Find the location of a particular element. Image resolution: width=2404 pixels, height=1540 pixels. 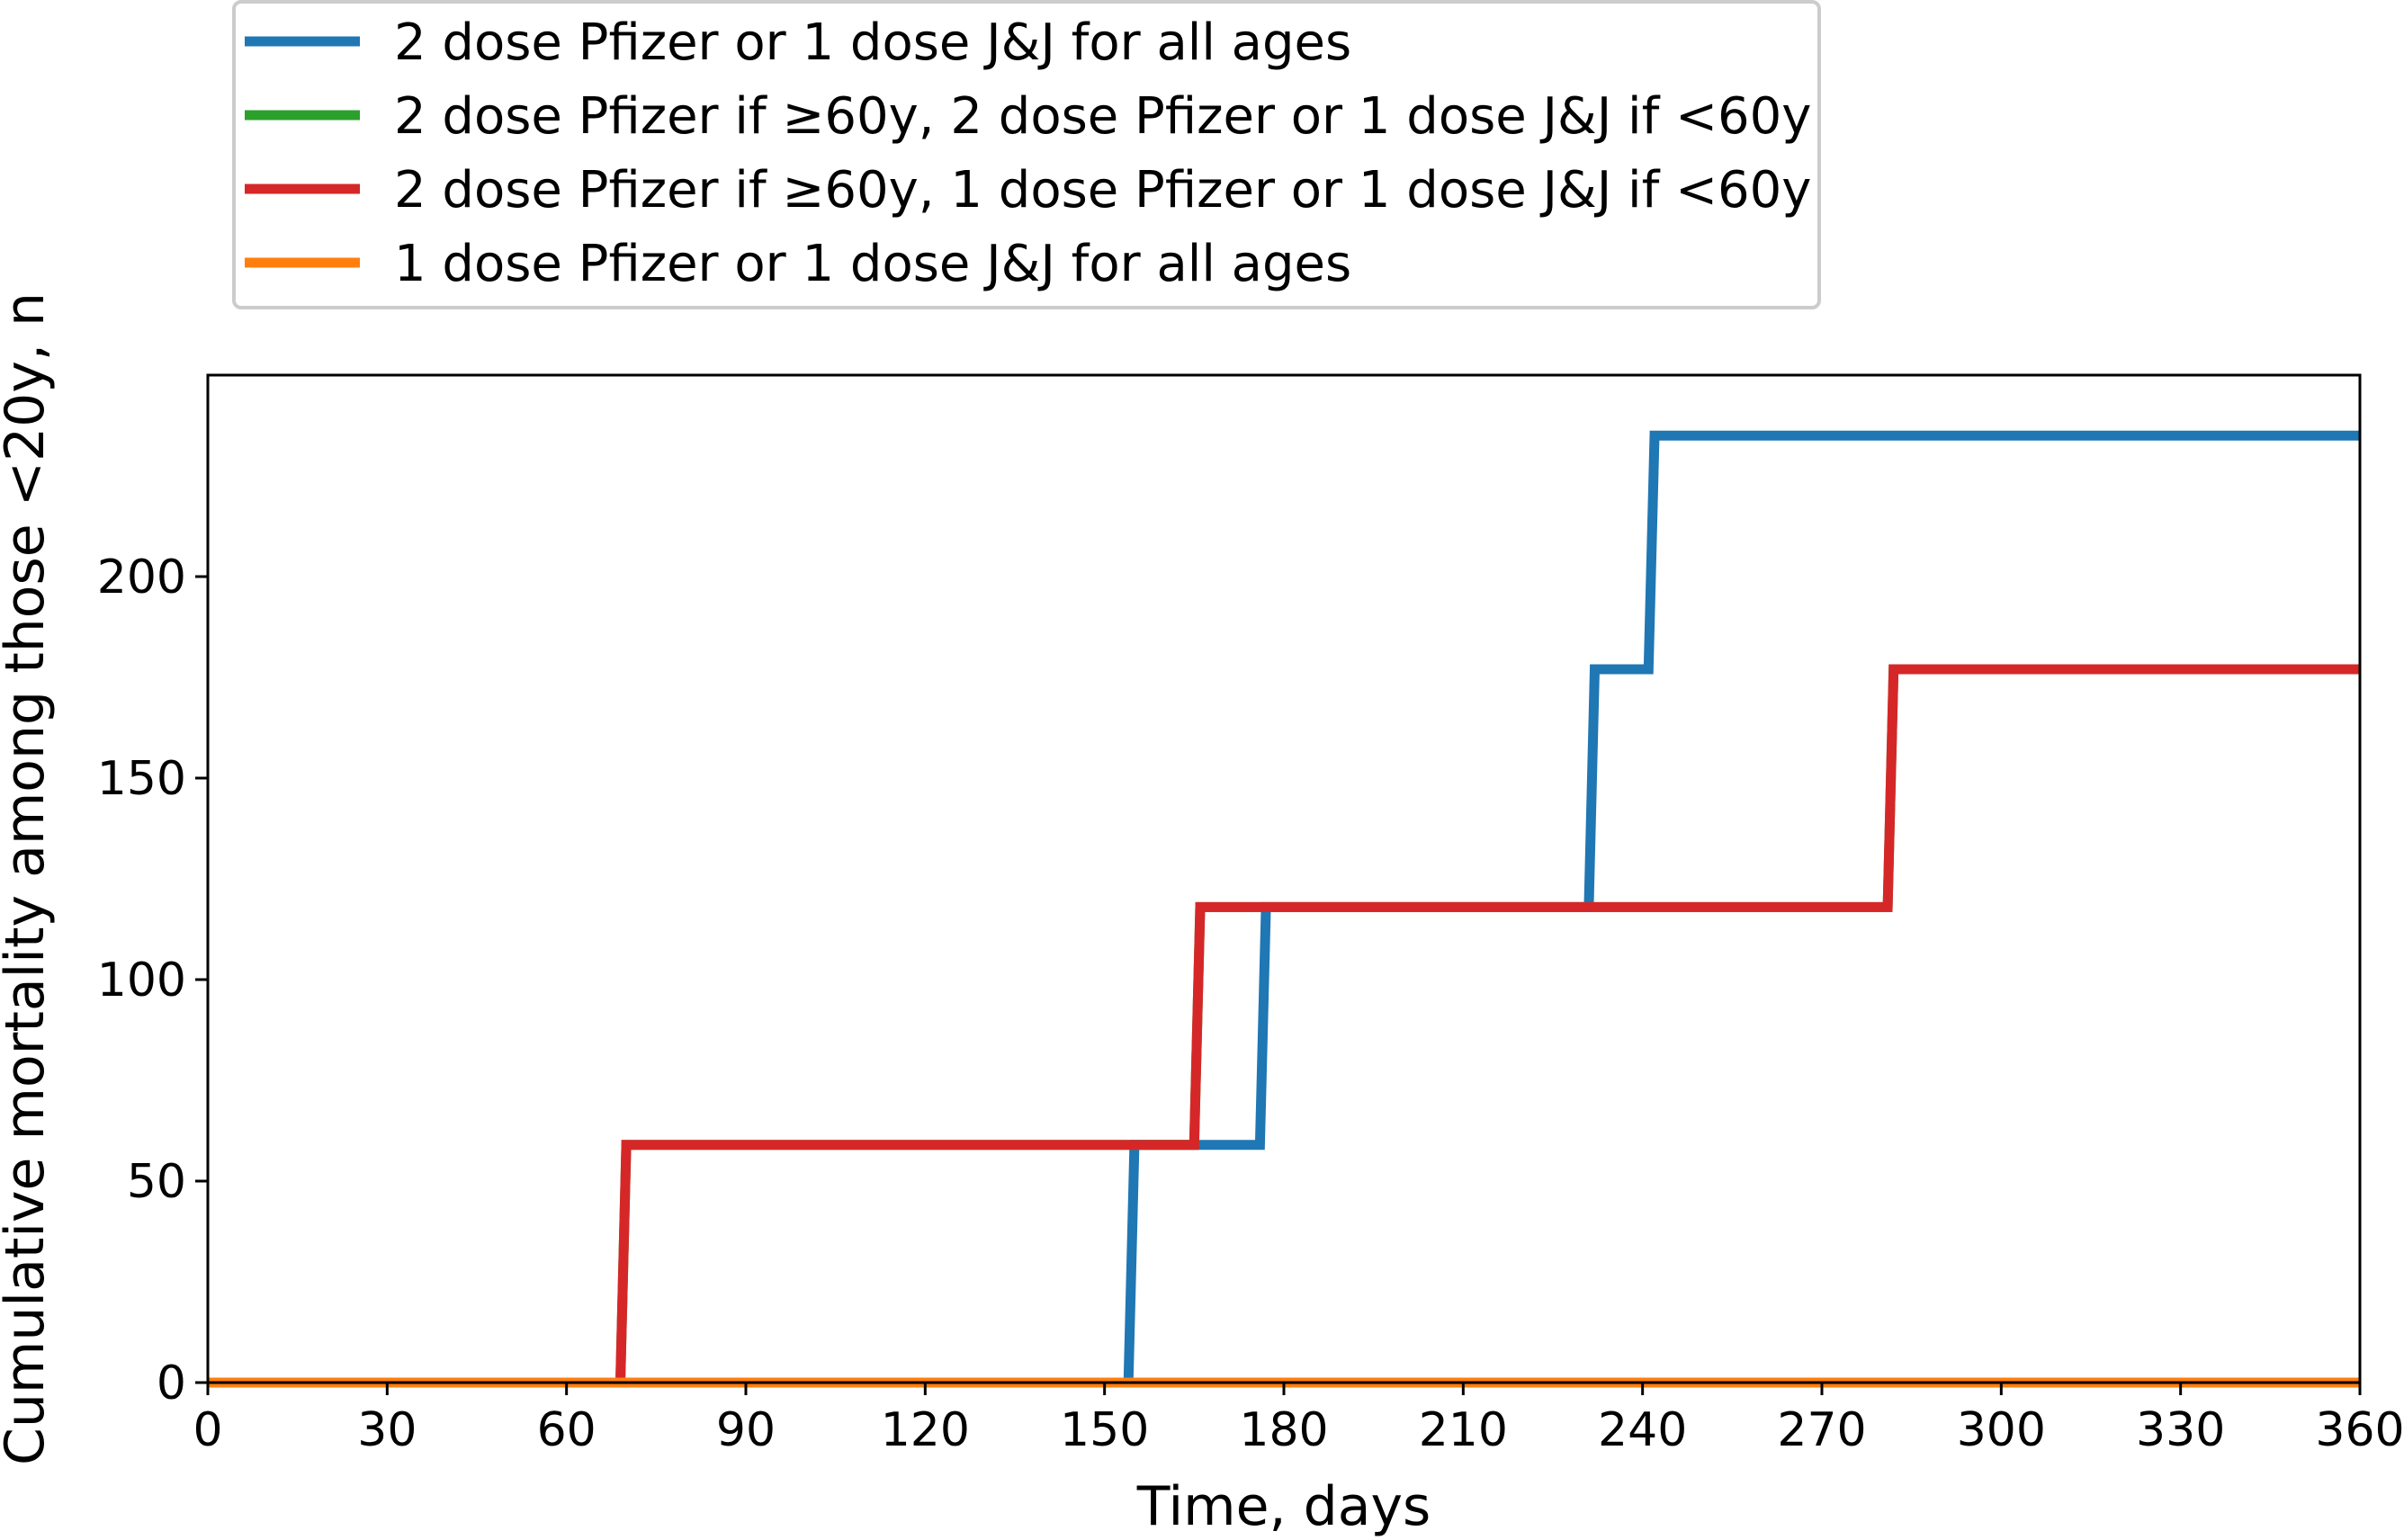

x-tick-label: 120 is located at coordinates (925, 1430).